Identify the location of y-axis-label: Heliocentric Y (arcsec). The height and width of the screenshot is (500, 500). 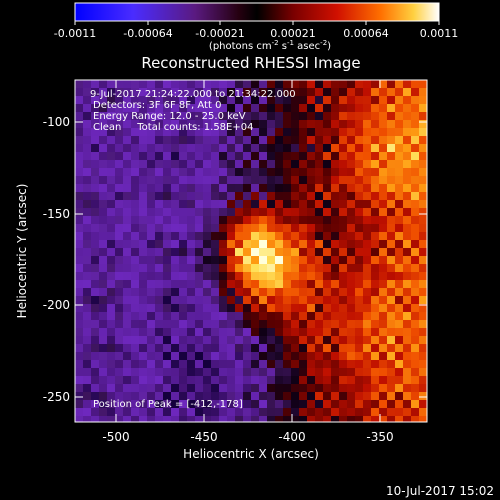
(22, 251).